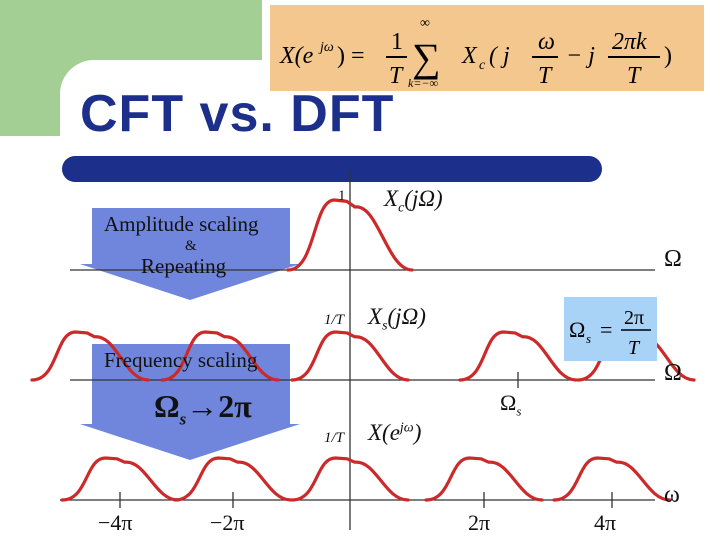 The height and width of the screenshot is (540, 720). I want to click on formula-lhs-close: ) =, so click(351, 56).